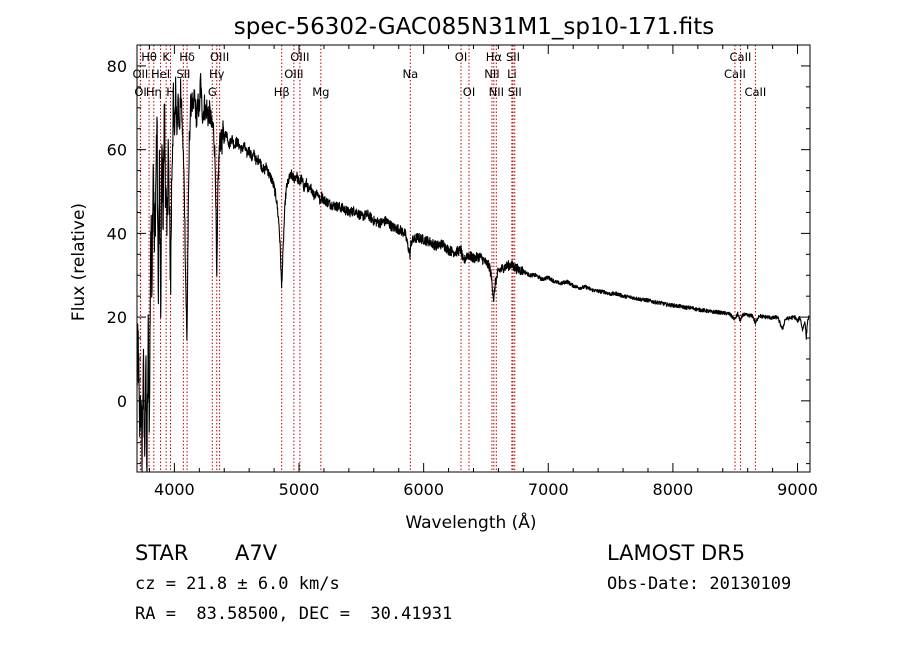  What do you see at coordinates (217, 74) in the screenshot?
I see `line-label: Hγ` at bounding box center [217, 74].